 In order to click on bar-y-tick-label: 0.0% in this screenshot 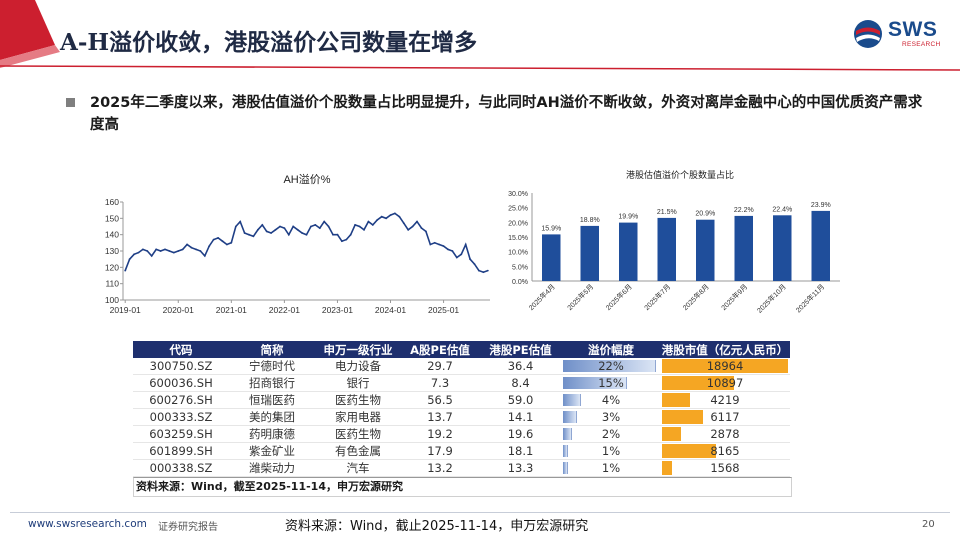, I will do `click(520, 282)`.